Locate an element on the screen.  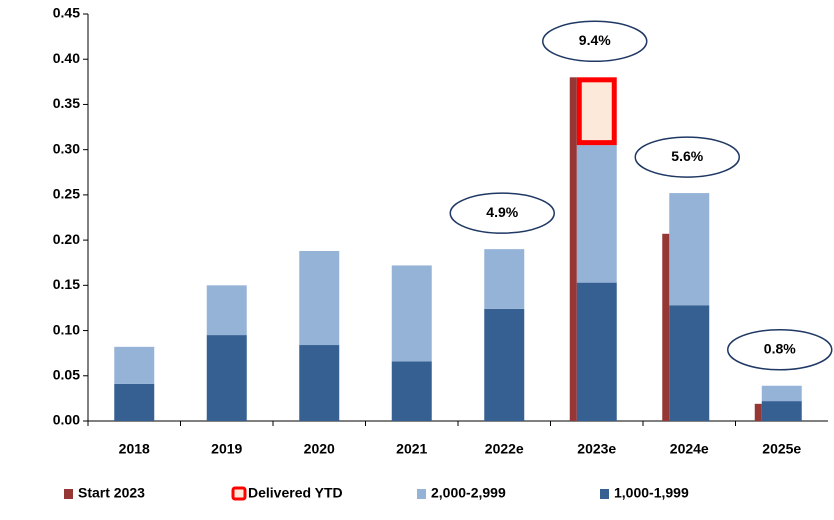
y-tick-label: 0.35 is located at coordinates (66, 103).